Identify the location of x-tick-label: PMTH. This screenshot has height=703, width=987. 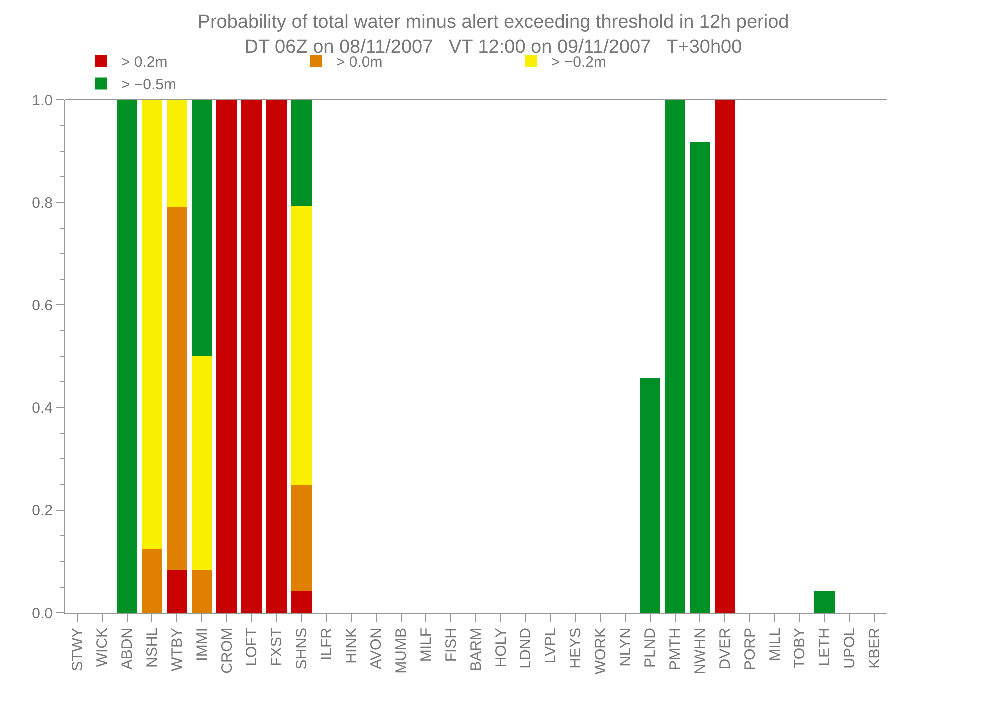
(675, 649).